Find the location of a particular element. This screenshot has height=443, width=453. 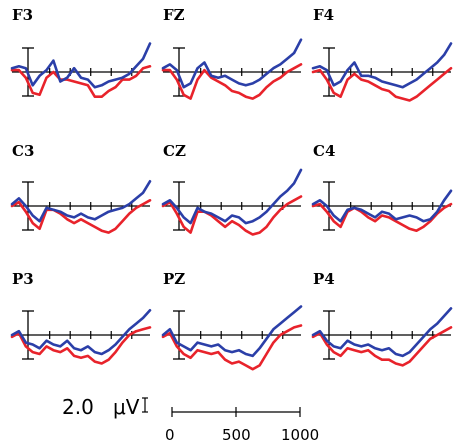

waveform-blue-pz is located at coordinates (232, 331).